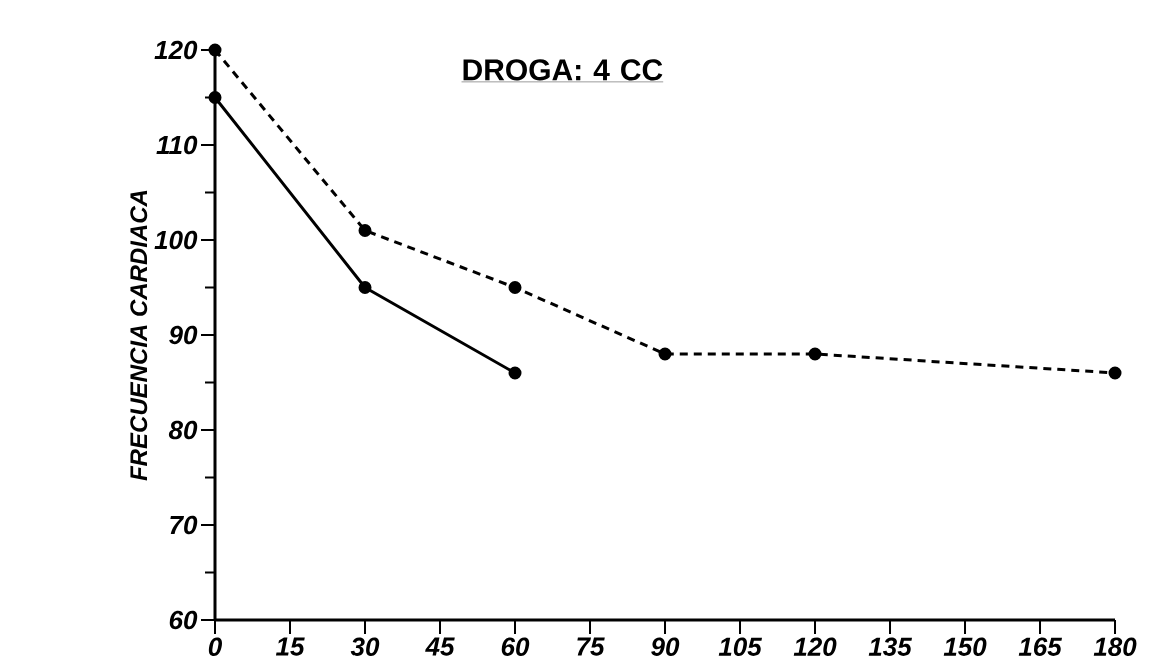 This screenshot has width=1172, height=672. What do you see at coordinates (215, 646) in the screenshot?
I see `x-tick-label: 0` at bounding box center [215, 646].